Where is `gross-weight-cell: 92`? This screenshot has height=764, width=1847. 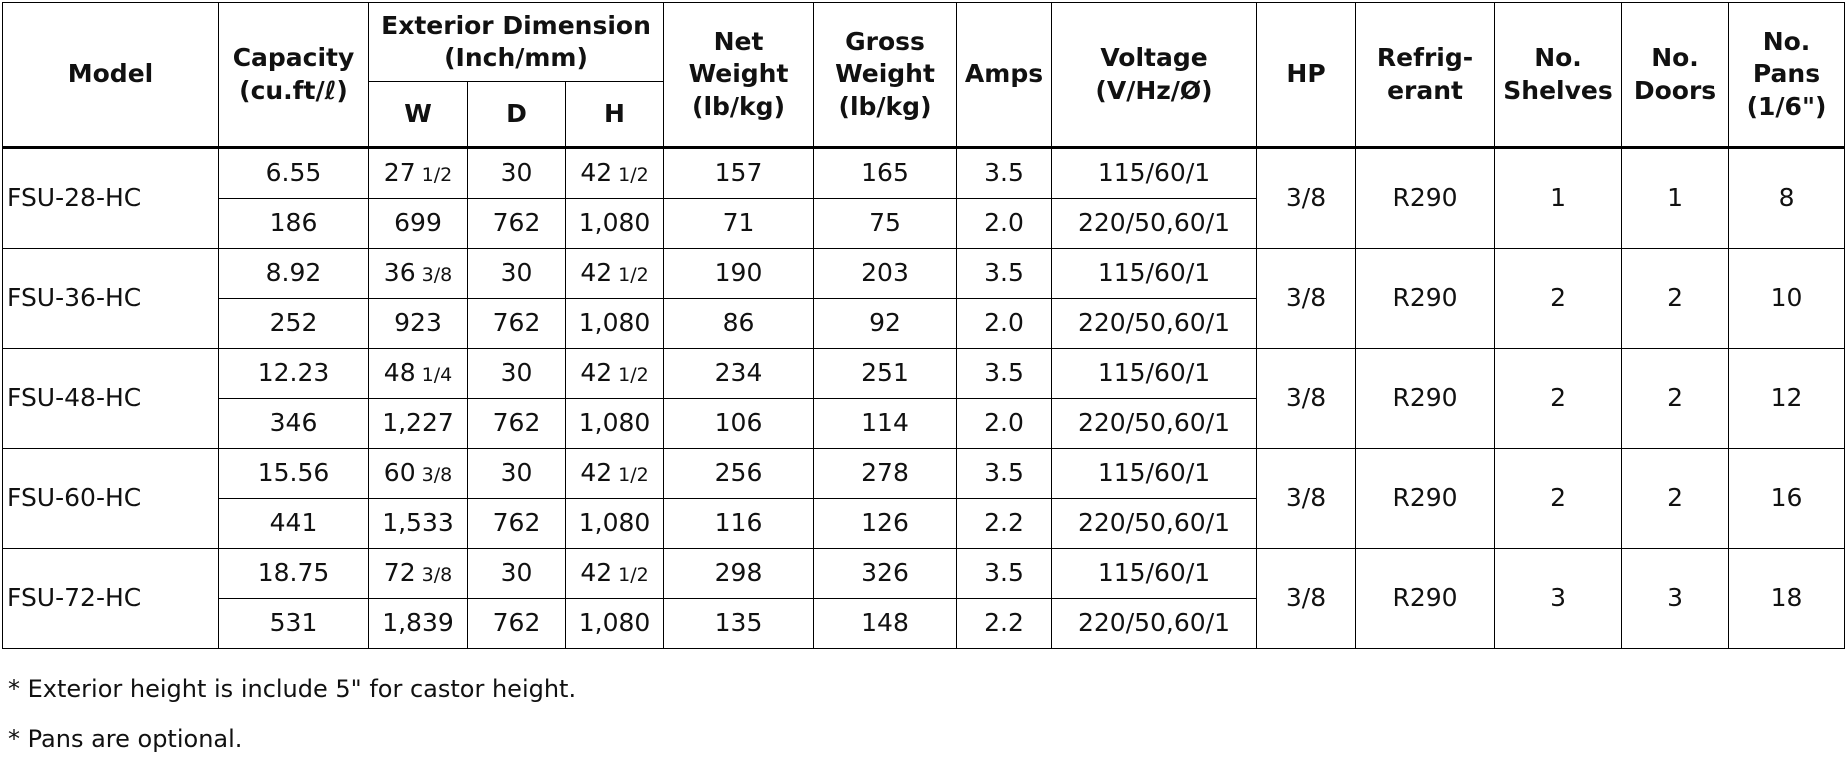
gross-weight-cell: 92 is located at coordinates (885, 323).